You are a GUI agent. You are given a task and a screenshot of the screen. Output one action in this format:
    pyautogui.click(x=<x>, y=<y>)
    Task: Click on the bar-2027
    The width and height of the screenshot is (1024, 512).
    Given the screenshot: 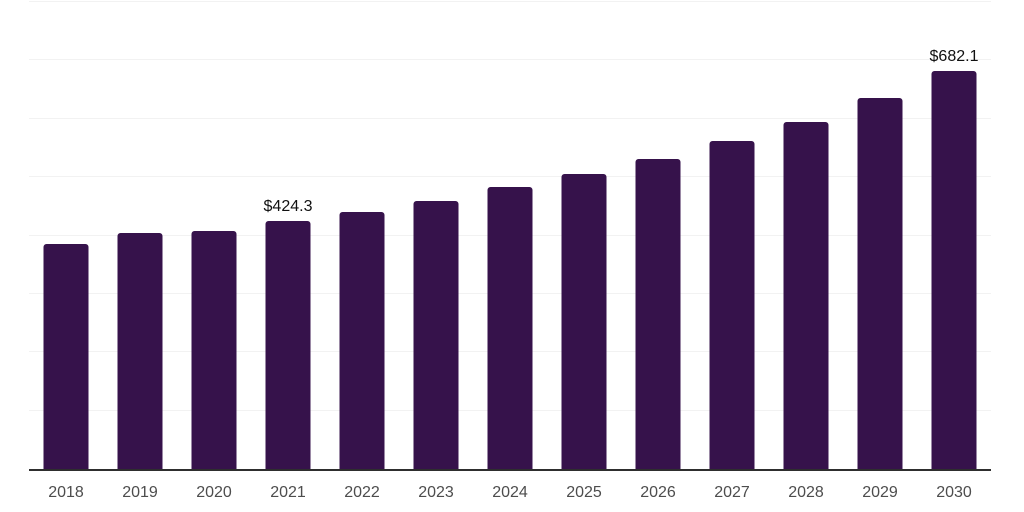 What is the action you would take?
    pyautogui.click(x=732, y=305)
    